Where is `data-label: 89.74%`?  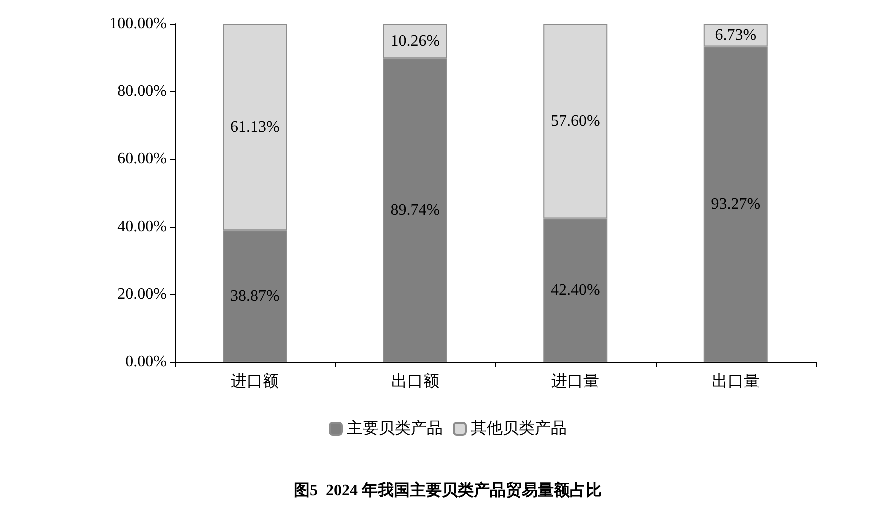 data-label: 89.74% is located at coordinates (415, 210).